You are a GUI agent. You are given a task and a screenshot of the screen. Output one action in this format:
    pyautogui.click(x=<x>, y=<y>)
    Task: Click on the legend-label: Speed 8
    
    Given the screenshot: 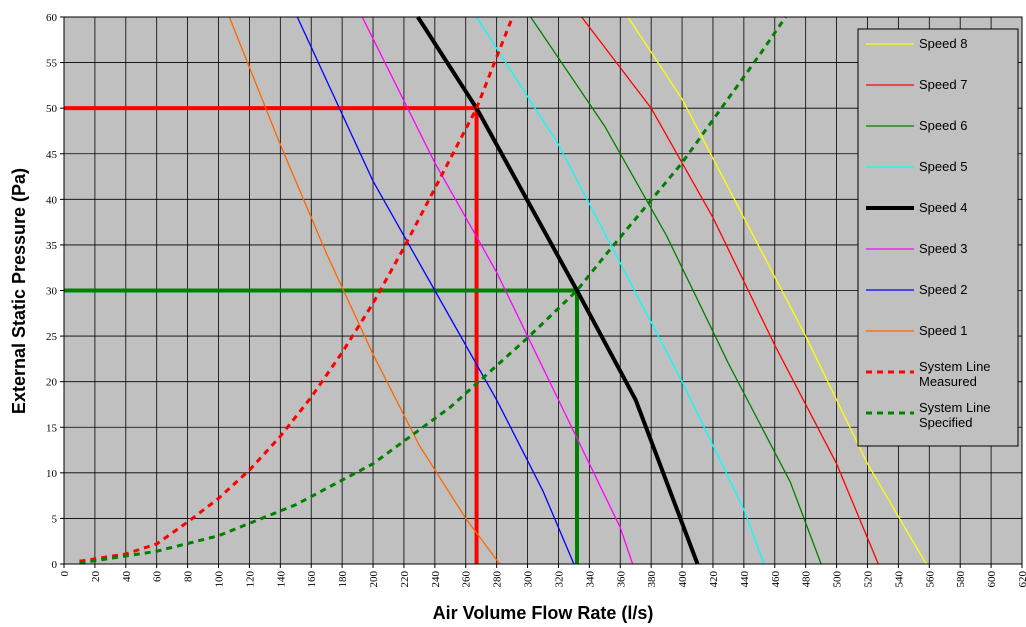 What is the action you would take?
    pyautogui.click(x=943, y=43)
    